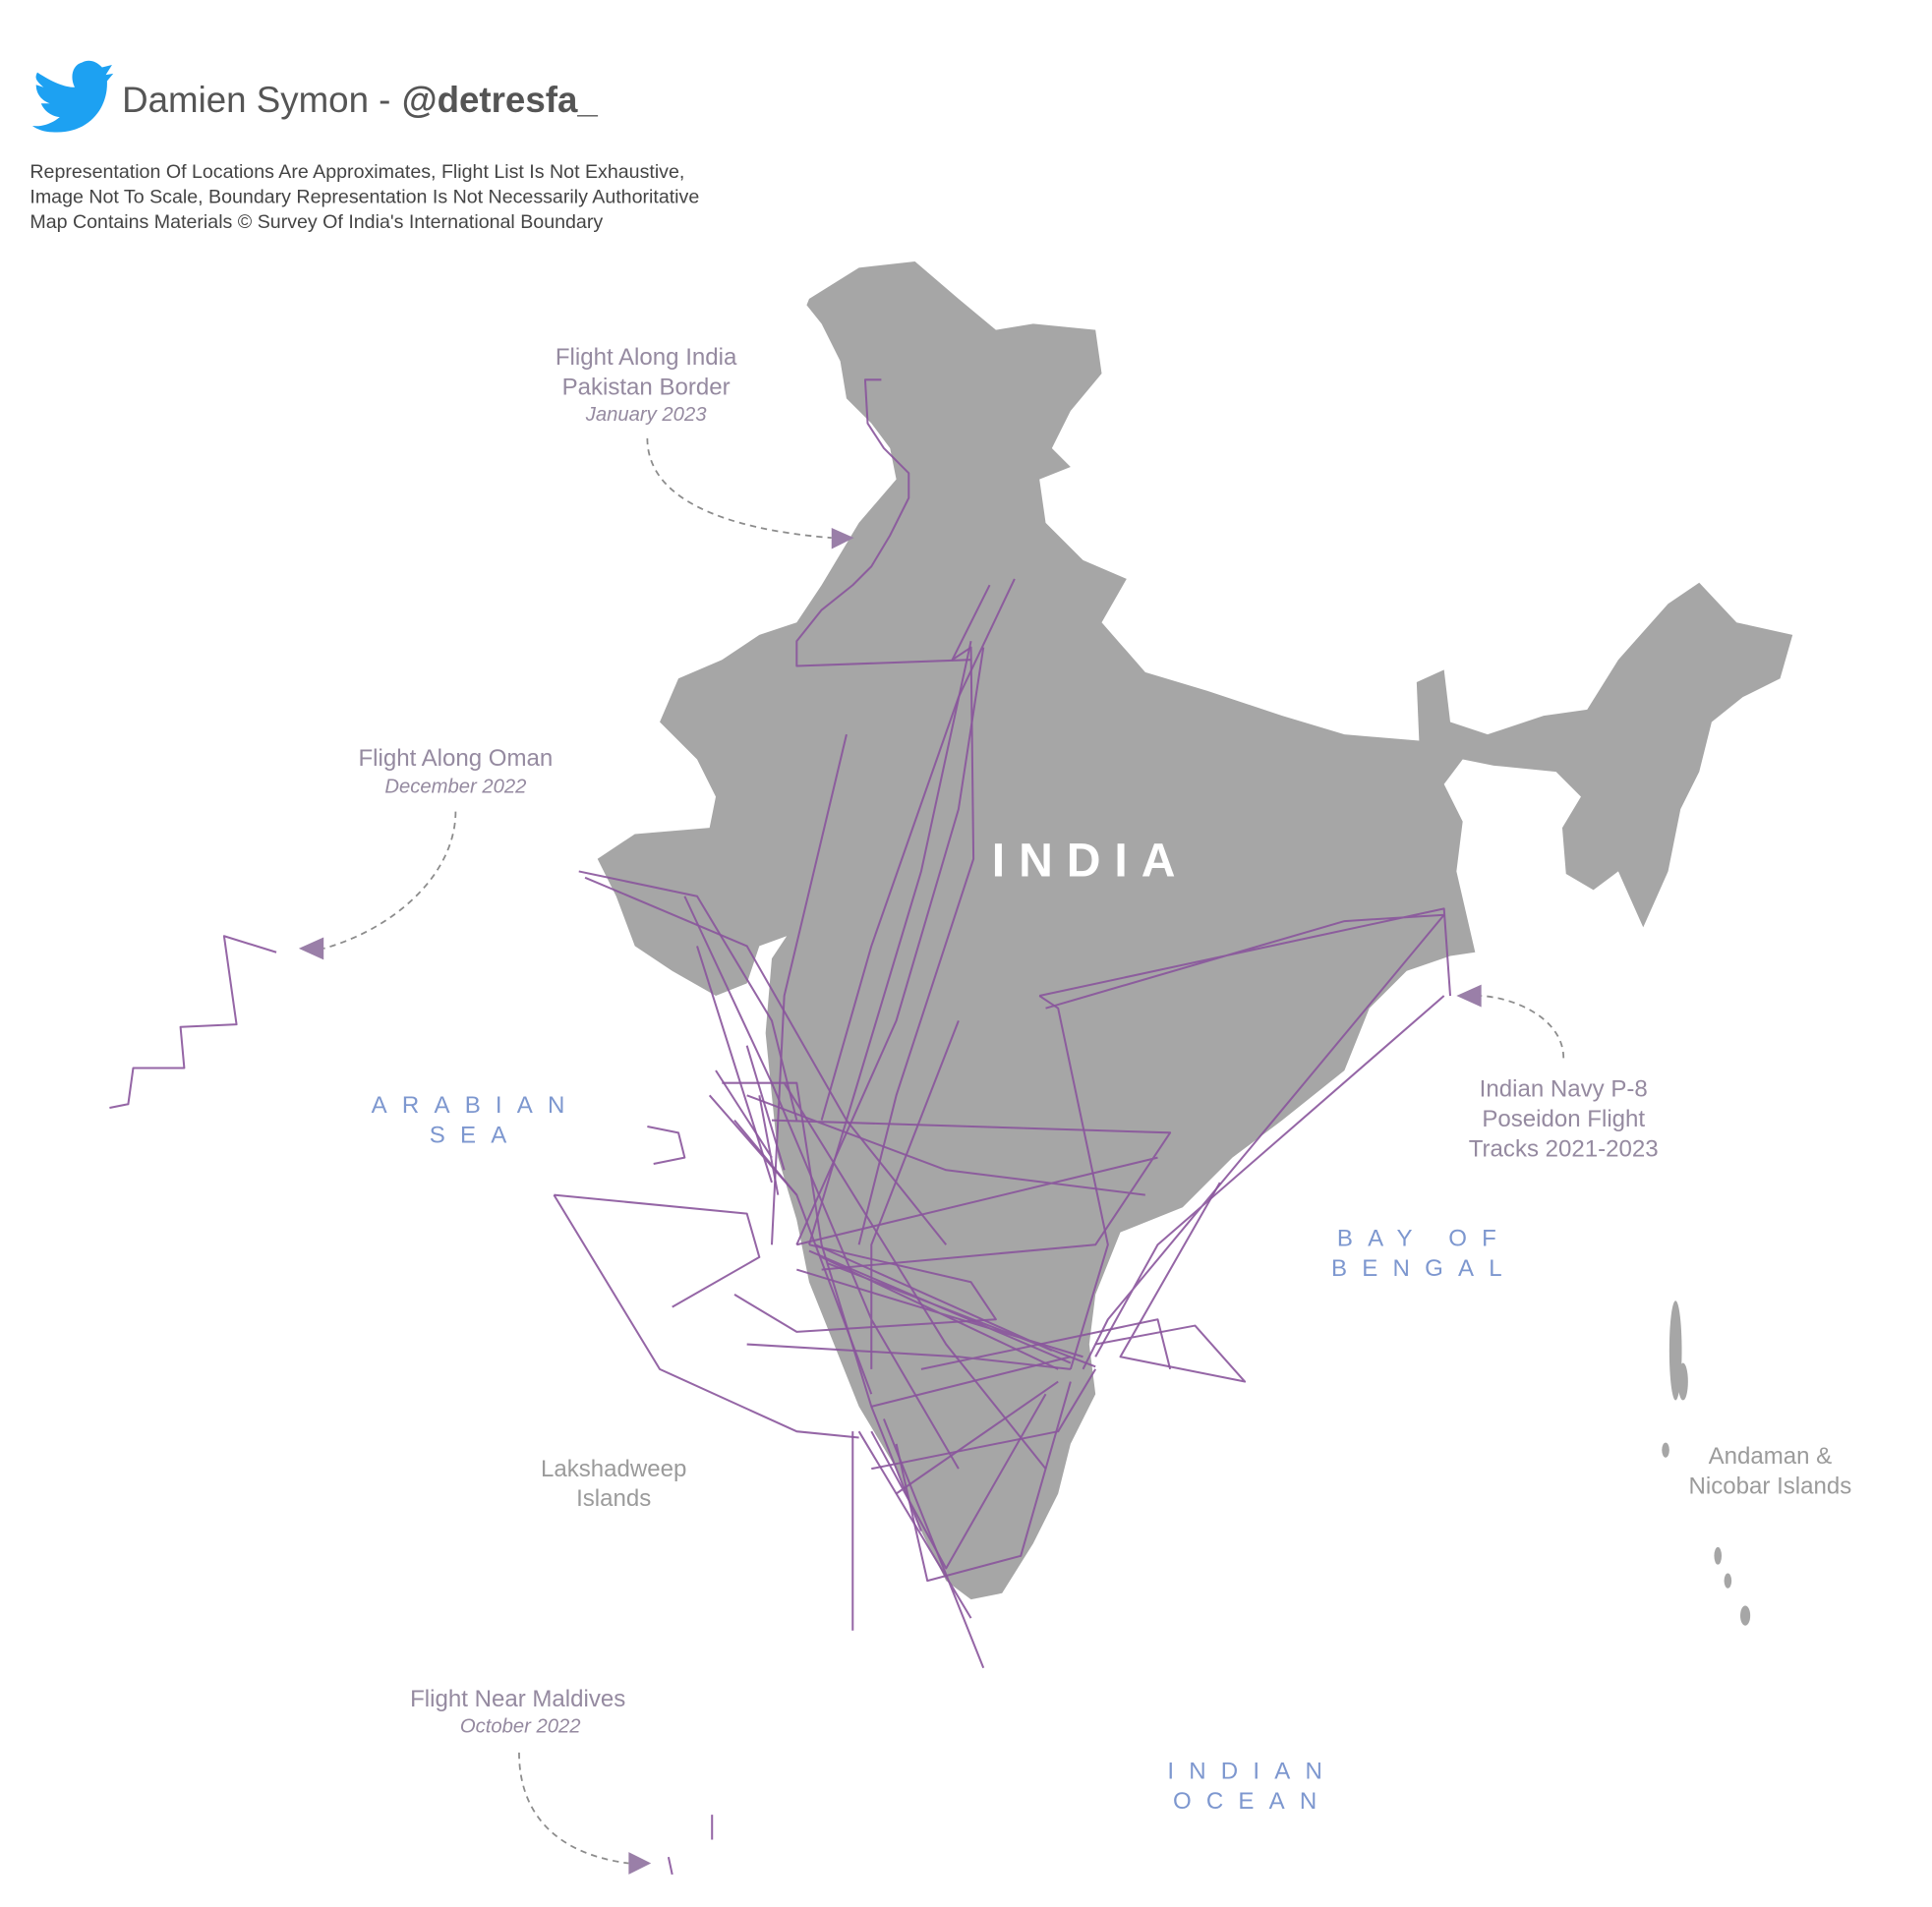 This screenshot has width=1932, height=1907. What do you see at coordinates (1424, 1269) in the screenshot?
I see `sea-label: BENGAL` at bounding box center [1424, 1269].